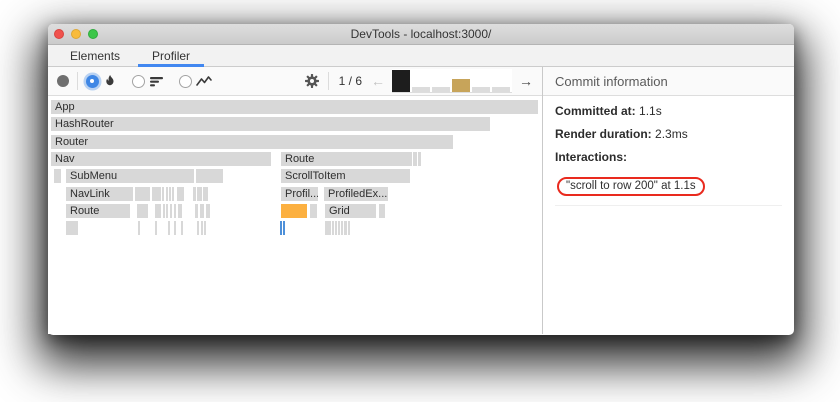 This screenshot has width=840, height=402. Describe the element at coordinates (101, 81) in the screenshot. I see `mode-flamegraph` at that location.